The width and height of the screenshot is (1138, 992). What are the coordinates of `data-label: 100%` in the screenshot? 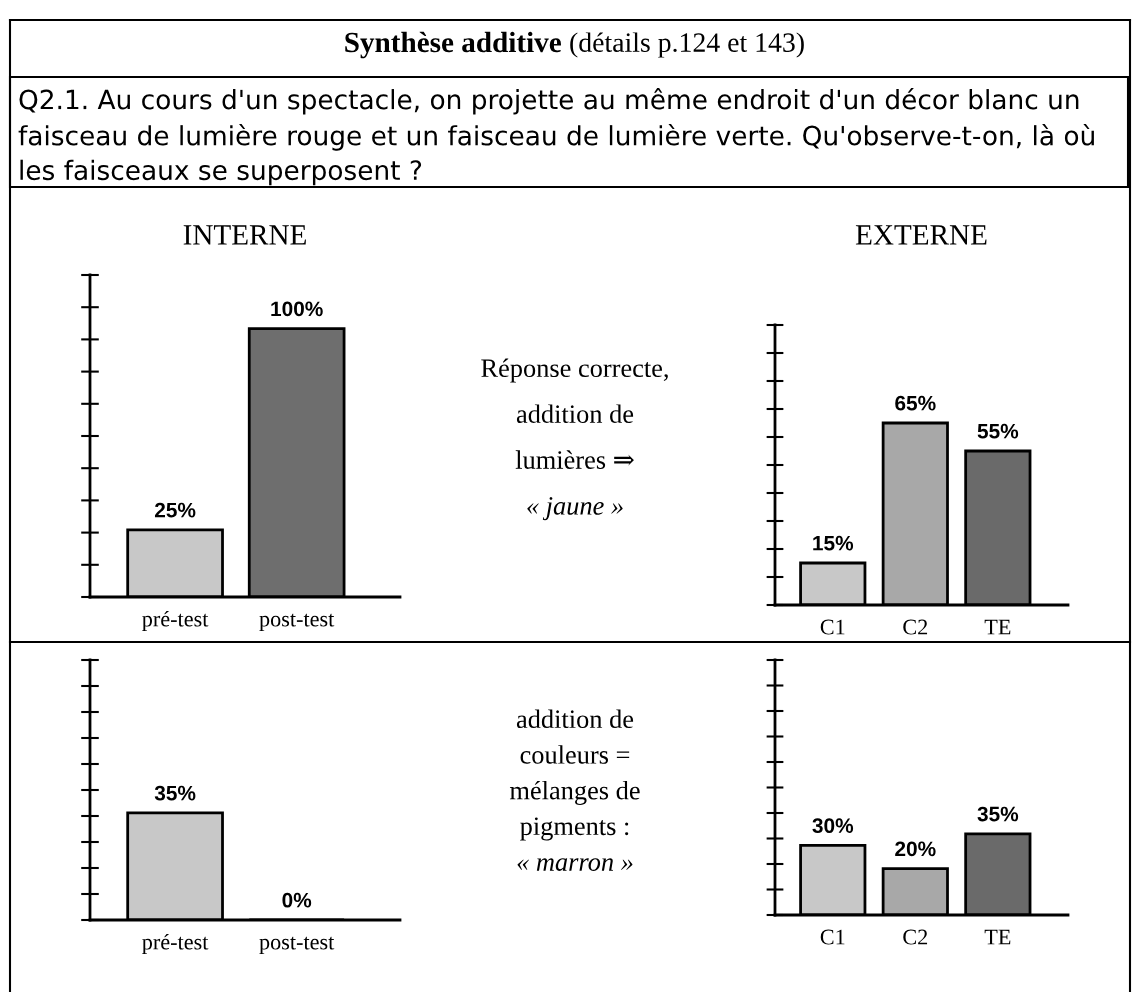 It's located at (297, 309).